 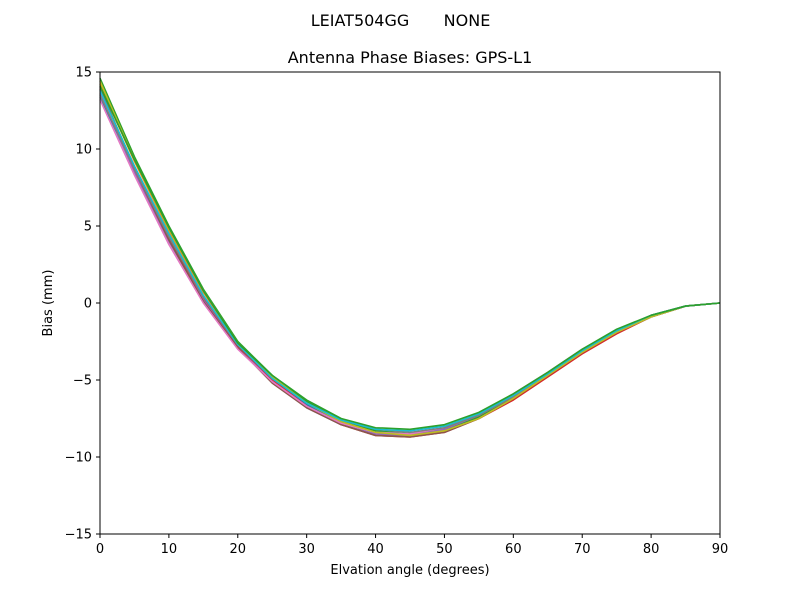 What do you see at coordinates (412, 545) in the screenshot?
I see `x-axis-ticks: 0 10 20 30 40 50 60 70 80 90` at bounding box center [412, 545].